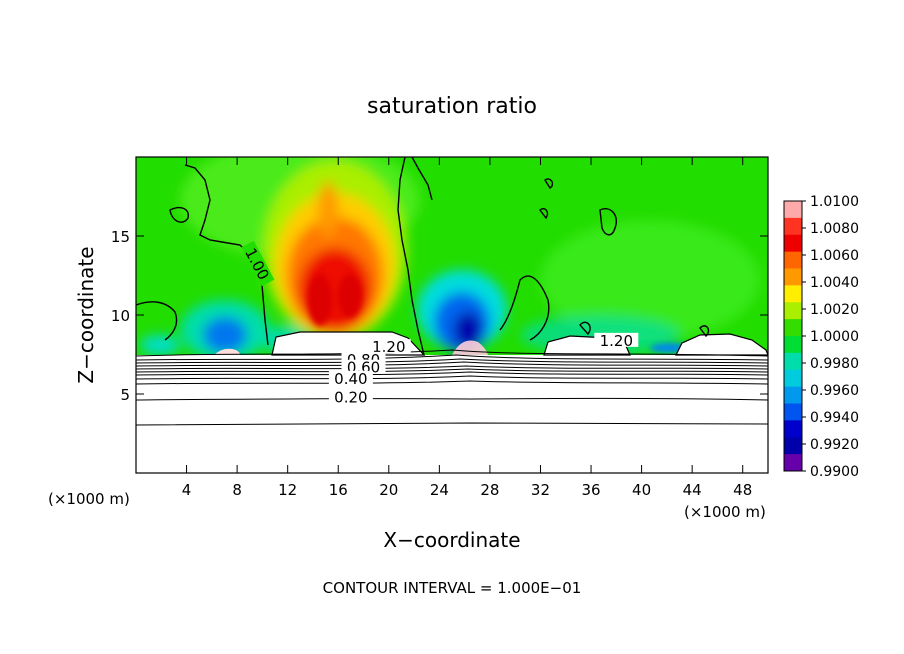  I want to click on x-tick-label: 36, so click(590, 490).